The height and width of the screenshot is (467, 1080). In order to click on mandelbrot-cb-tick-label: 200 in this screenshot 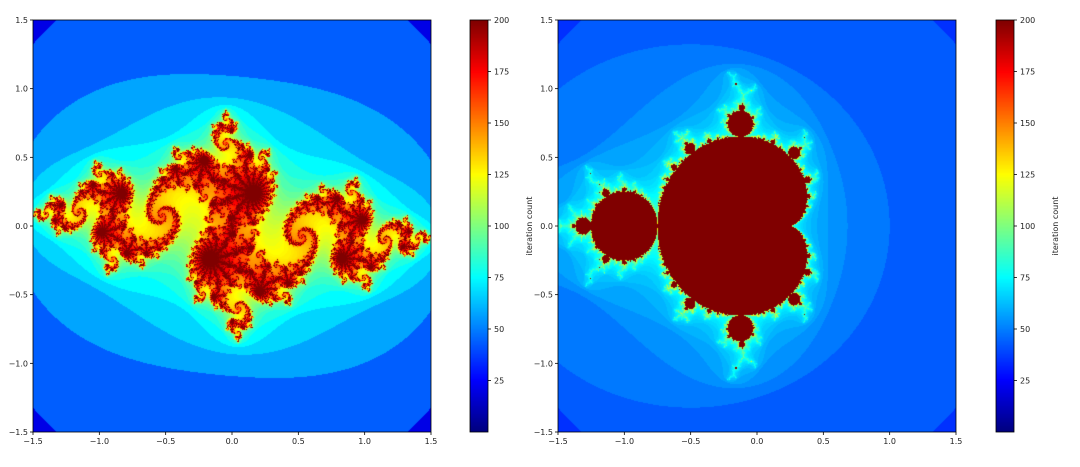, I will do `click(1027, 20)`.